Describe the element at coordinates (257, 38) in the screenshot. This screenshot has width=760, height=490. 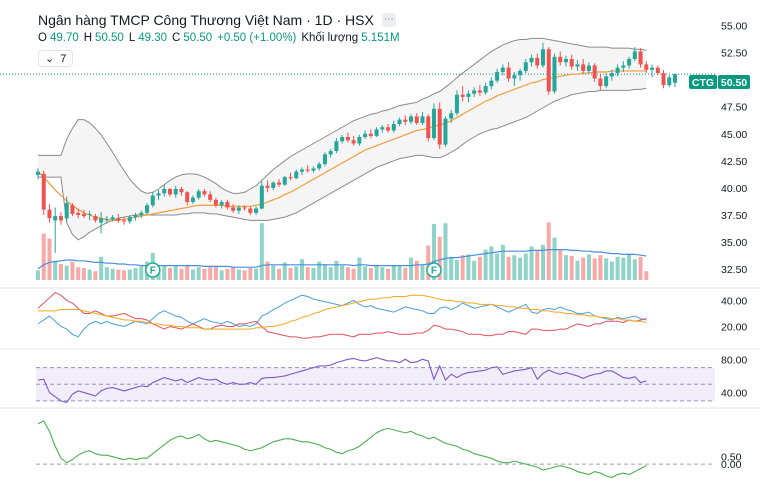
I see `change-value: +0.50 (+1.00%)` at that location.